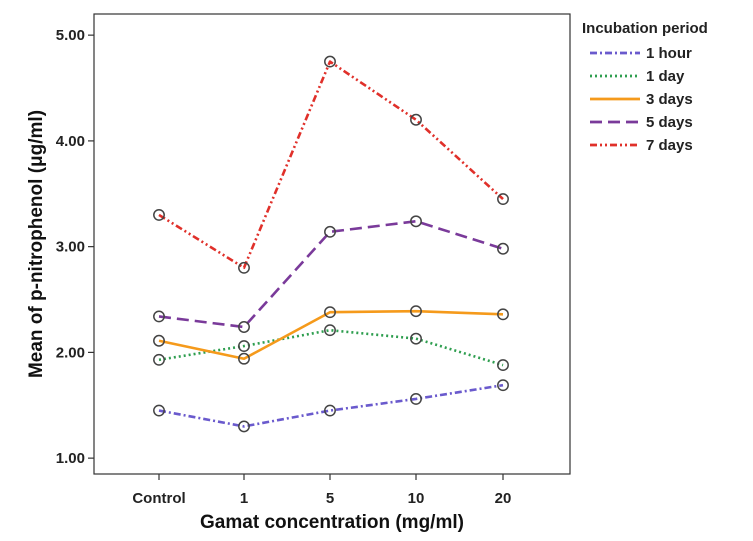 This screenshot has width=753, height=541. Describe the element at coordinates (416, 498) in the screenshot. I see `x-tick-label: 10` at that location.